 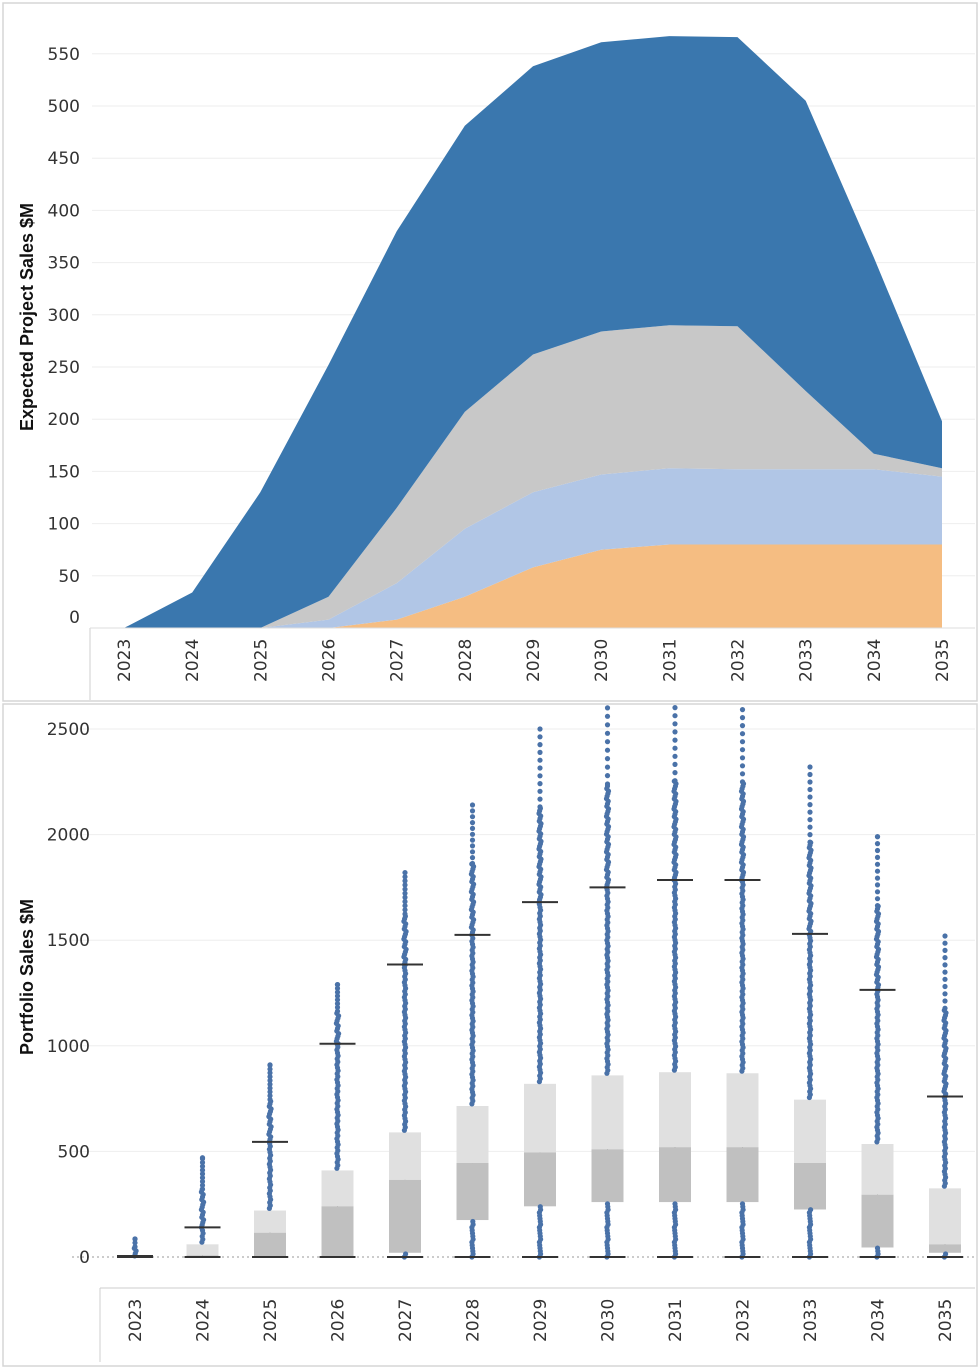 I want to click on area-y-tick-7: 350, so click(x=64, y=264).